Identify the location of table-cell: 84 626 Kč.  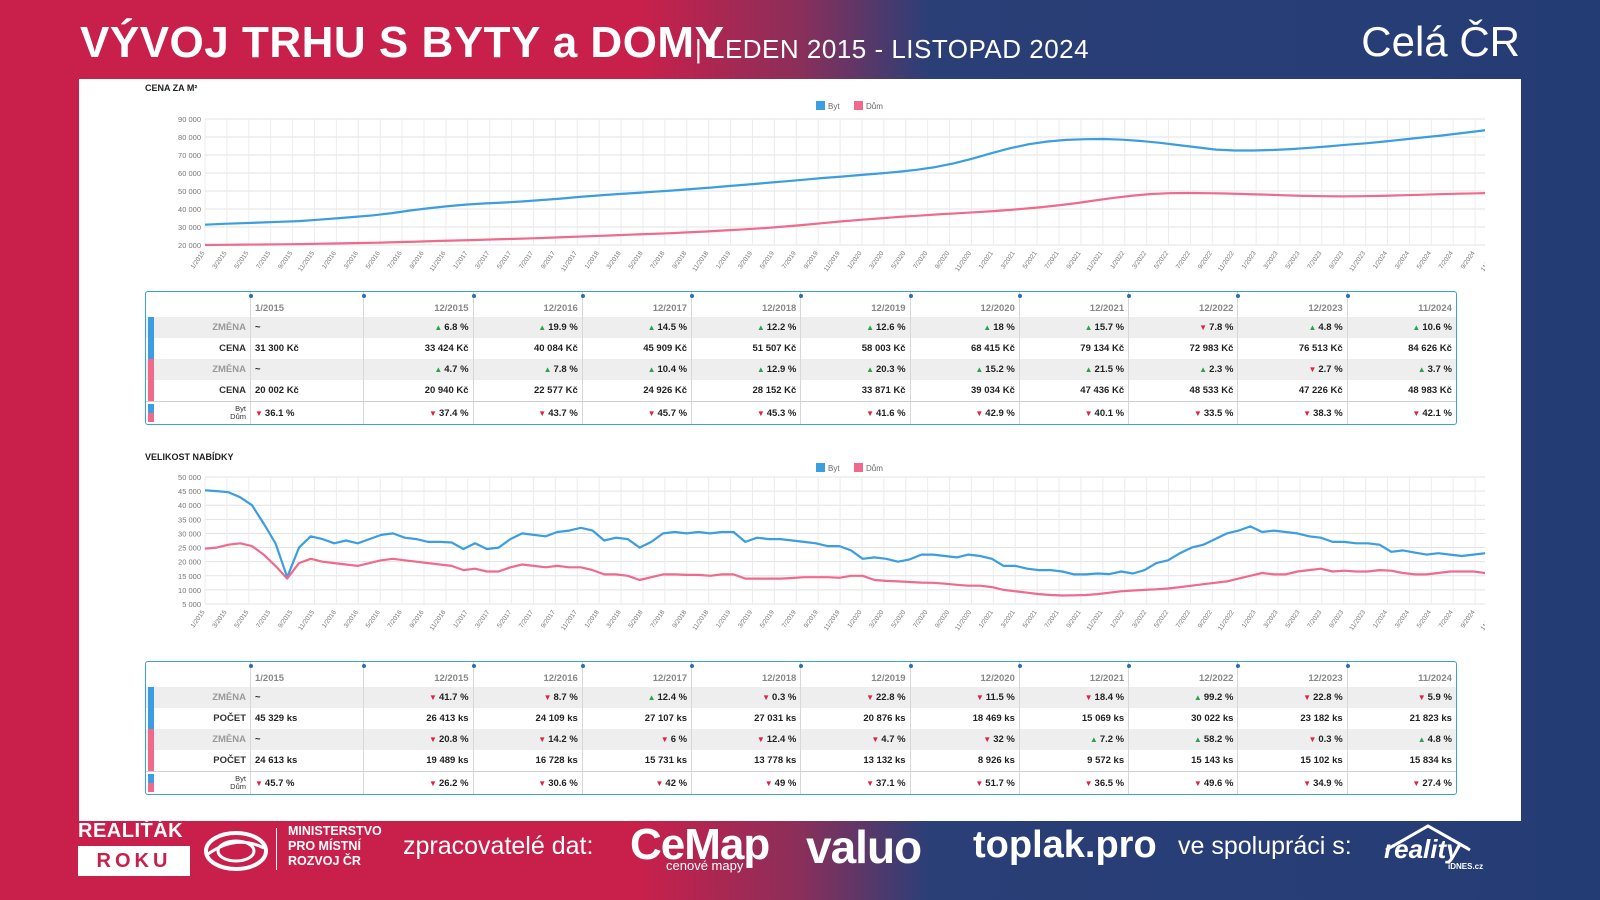
(1401, 348).